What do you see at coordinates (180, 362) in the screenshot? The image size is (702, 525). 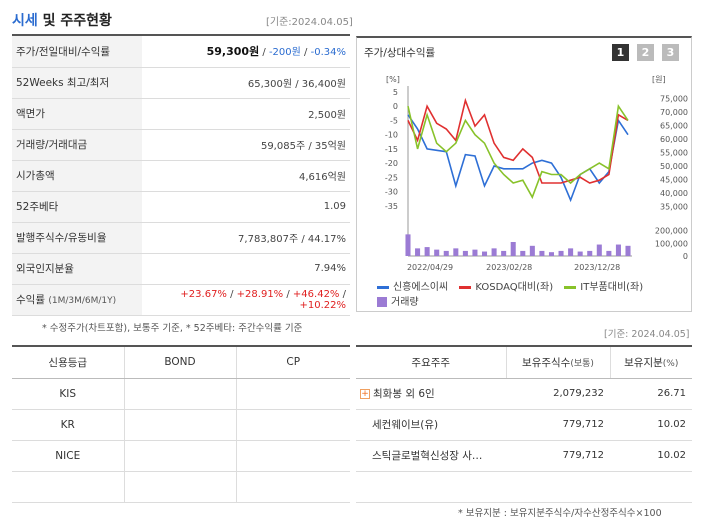 I see `column-header: BOND` at bounding box center [180, 362].